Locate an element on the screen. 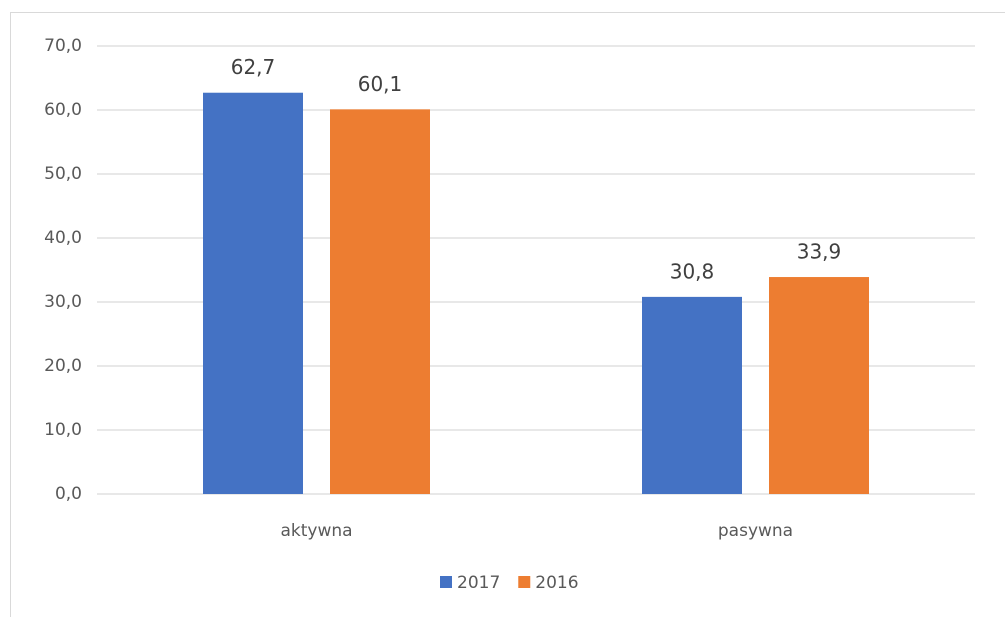 The width and height of the screenshot is (1005, 617). y-tick-label: 40,0 is located at coordinates (63, 238).